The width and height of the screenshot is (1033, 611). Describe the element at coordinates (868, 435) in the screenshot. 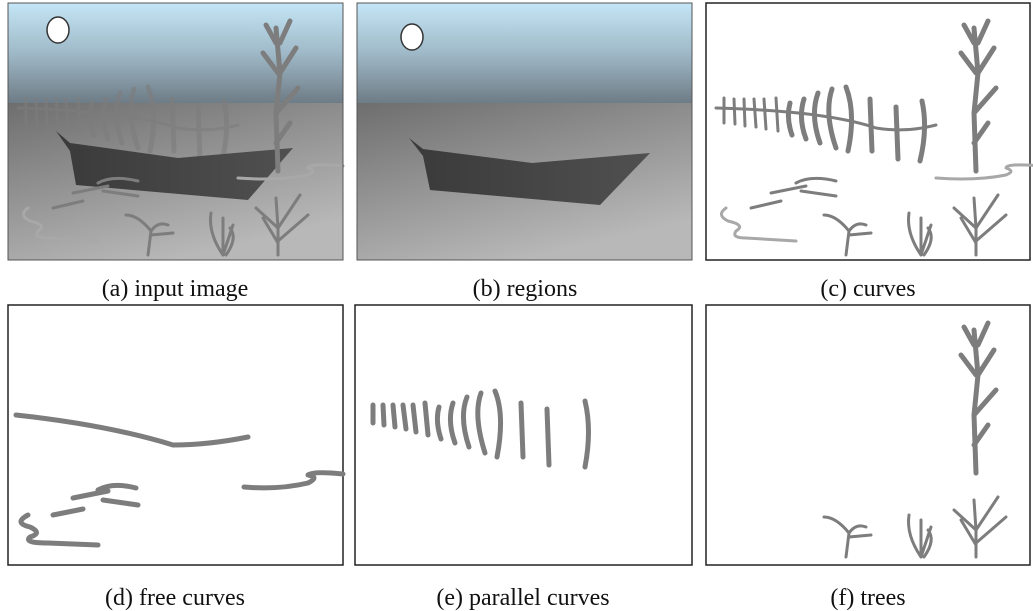

I see `panel-trees` at that location.